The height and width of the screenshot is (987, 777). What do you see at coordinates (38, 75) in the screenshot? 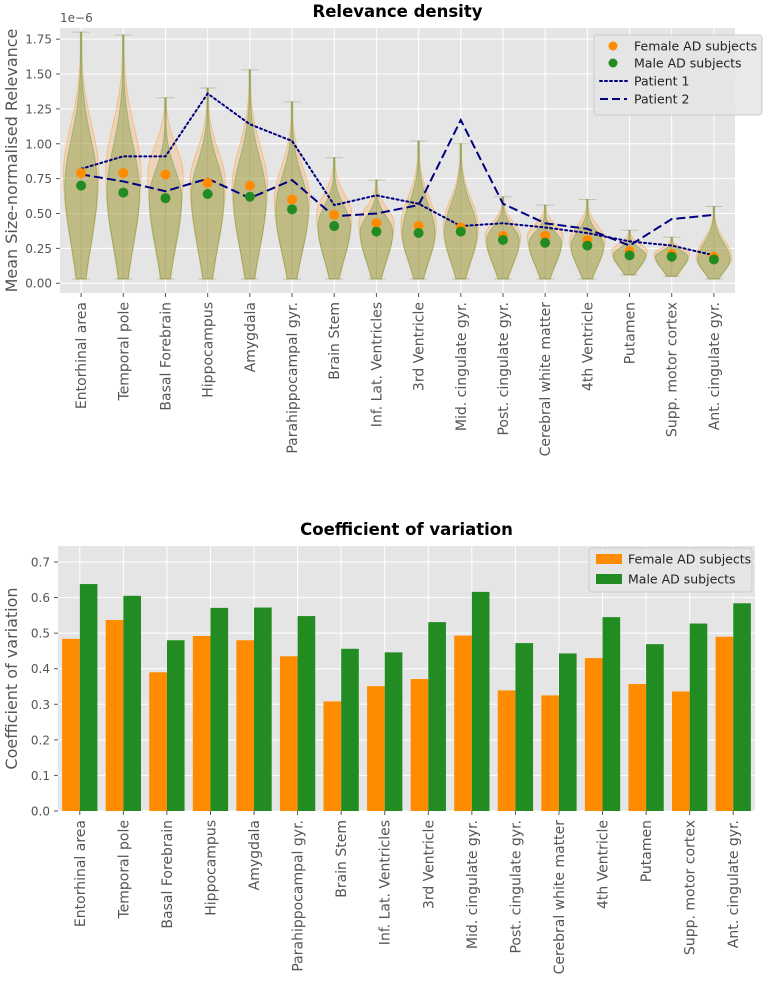
I see `y-tick-label: 1.50` at bounding box center [38, 75].